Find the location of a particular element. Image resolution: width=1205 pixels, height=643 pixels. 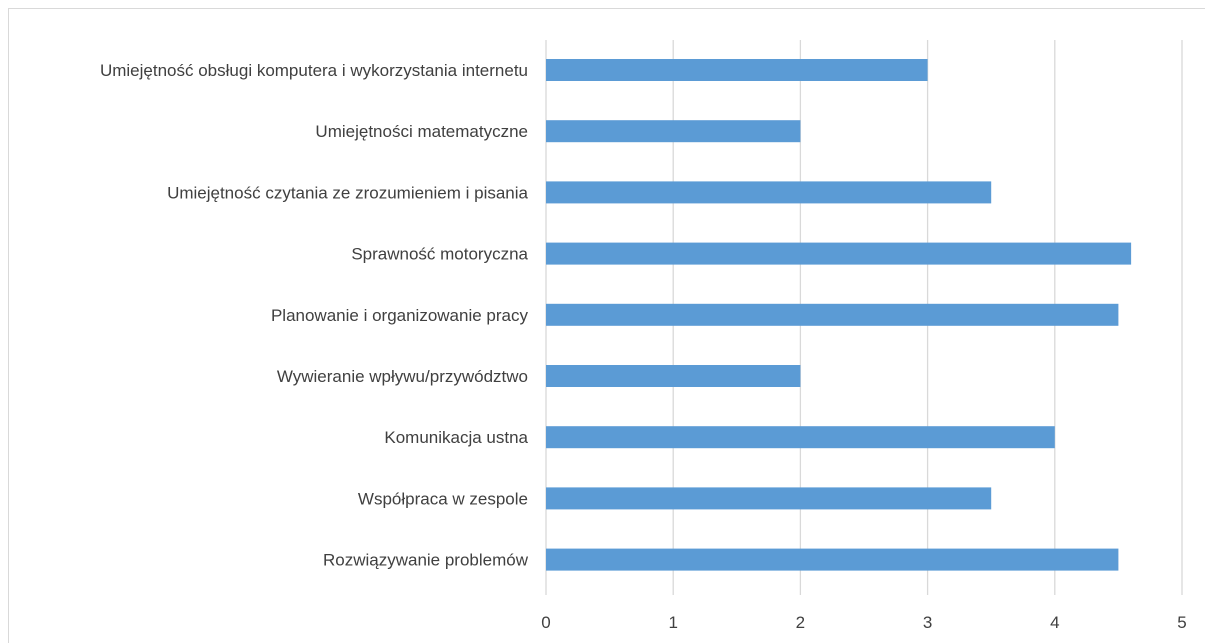

category-label-6: Wywieranie wpływu/przywództwo is located at coordinates (402, 376).